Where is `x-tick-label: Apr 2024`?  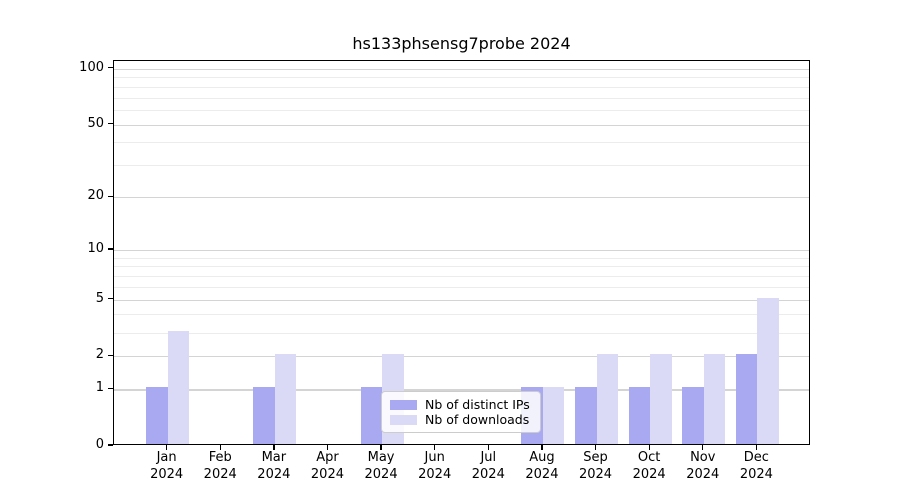
x-tick-label: Apr 2024 is located at coordinates (327, 466).